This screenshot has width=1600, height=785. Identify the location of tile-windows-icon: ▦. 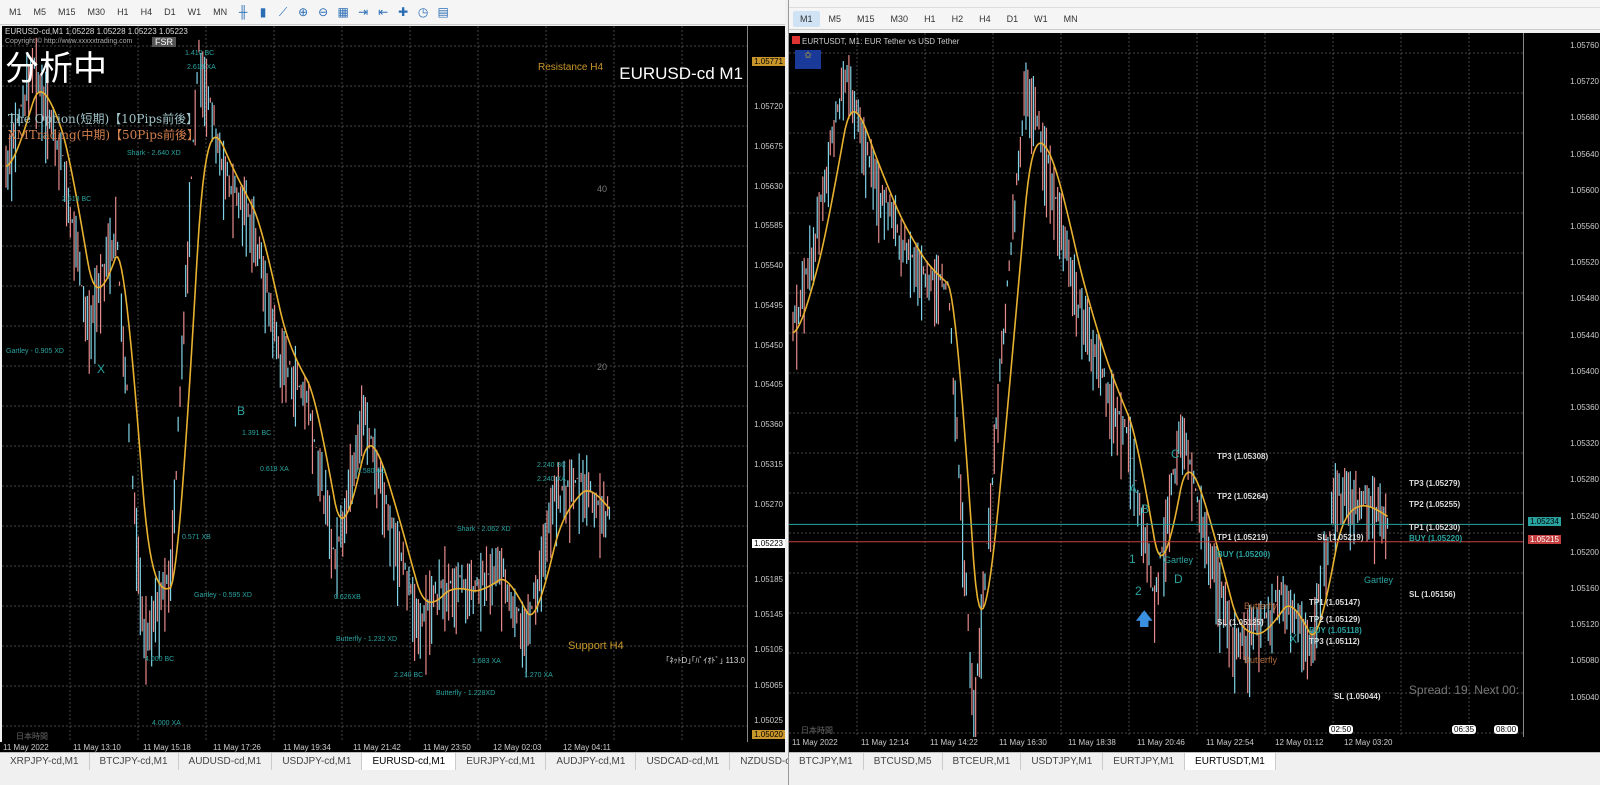
(343, 12).